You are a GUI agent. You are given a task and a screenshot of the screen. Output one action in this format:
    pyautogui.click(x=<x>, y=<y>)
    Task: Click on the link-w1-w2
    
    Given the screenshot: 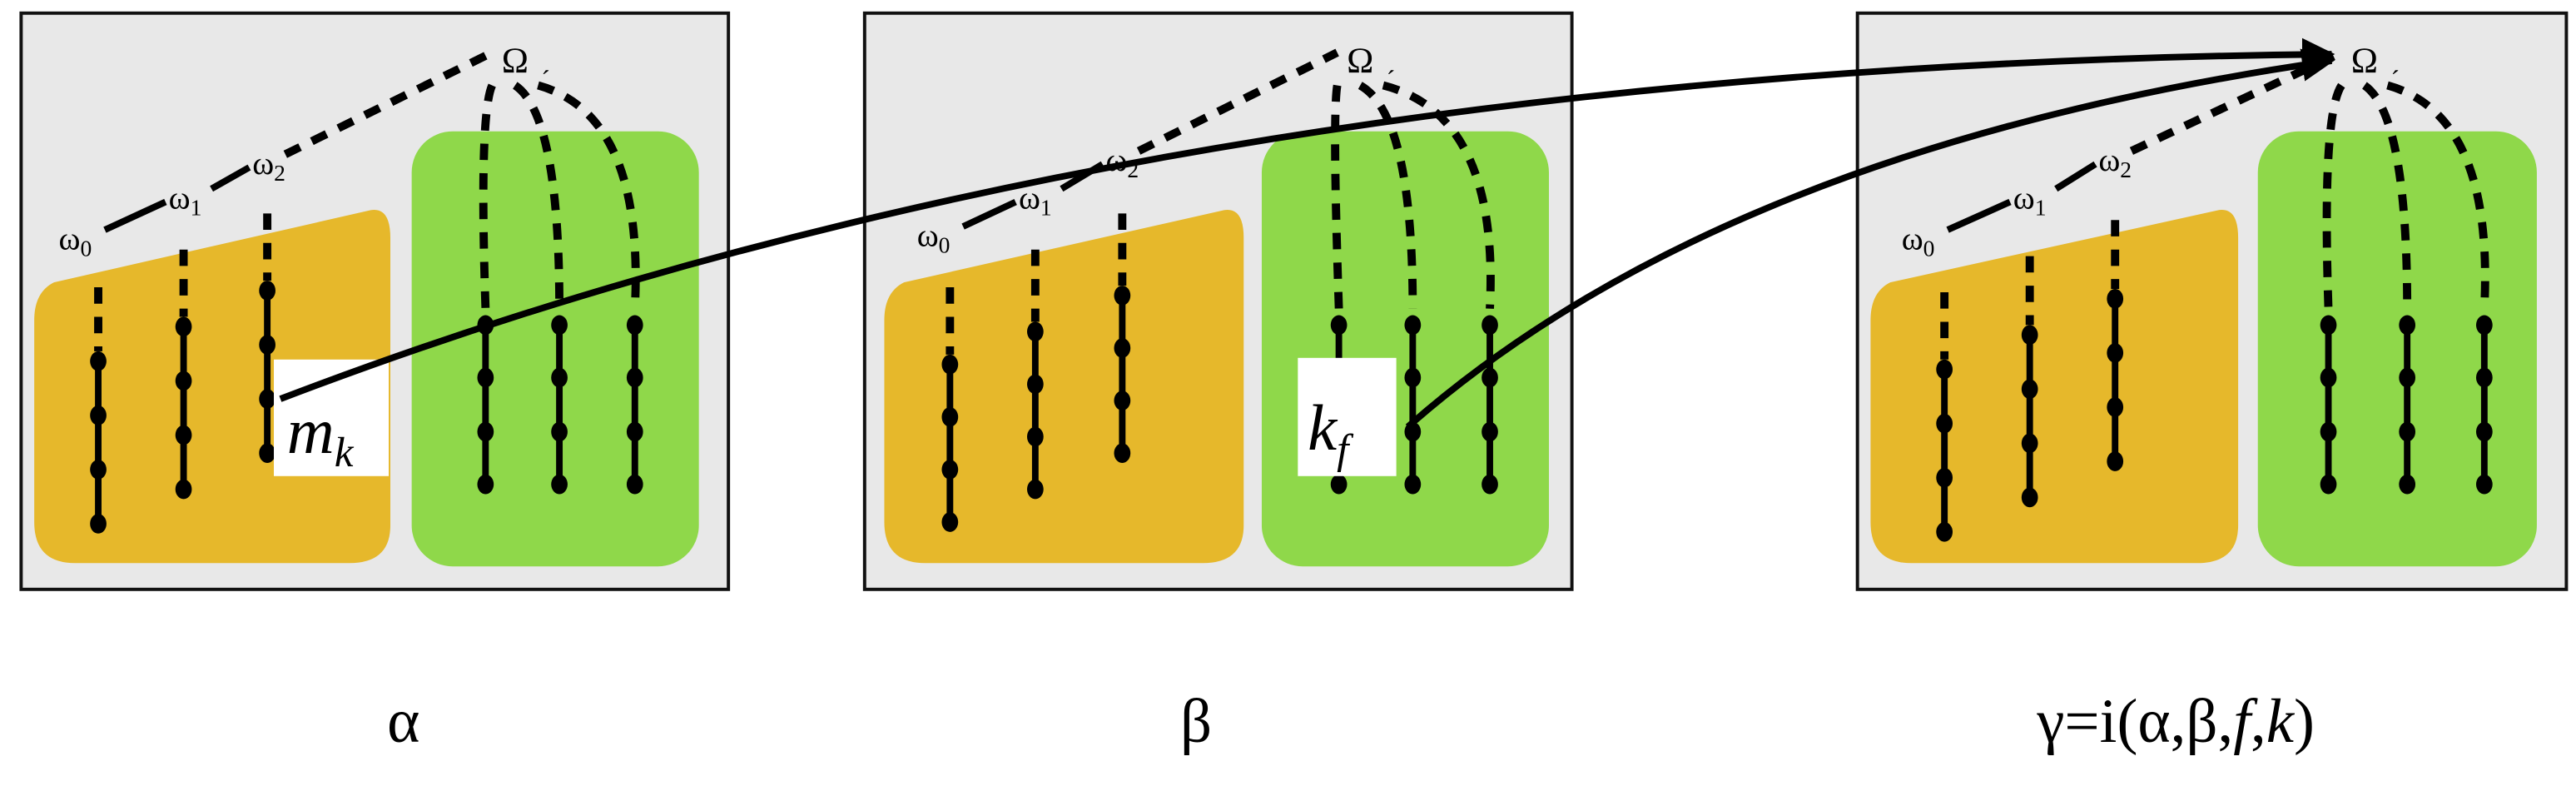 What is the action you would take?
    pyautogui.click(x=230, y=178)
    